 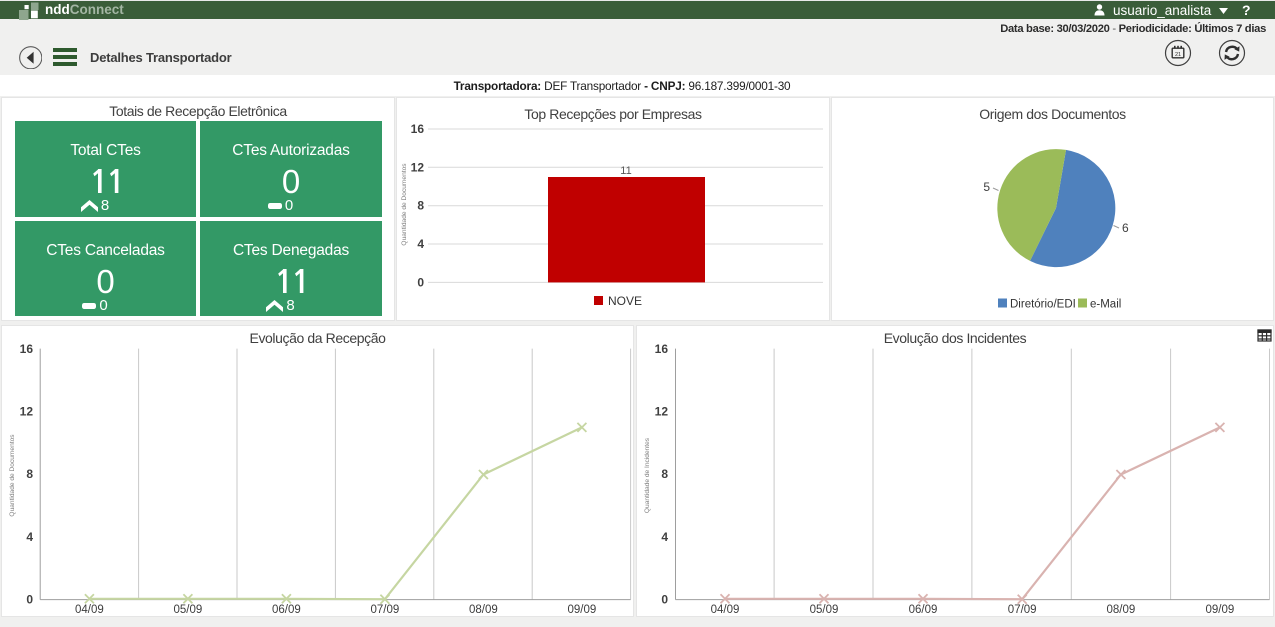 I want to click on svg-text: NOVE, so click(x=625, y=301).